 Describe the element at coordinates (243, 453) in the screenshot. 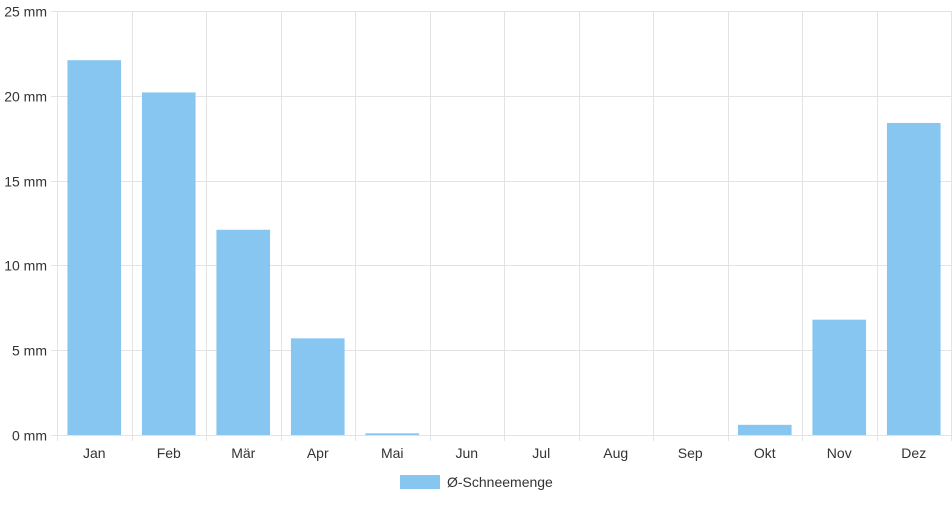

I see `x-tick-label: Mär` at that location.